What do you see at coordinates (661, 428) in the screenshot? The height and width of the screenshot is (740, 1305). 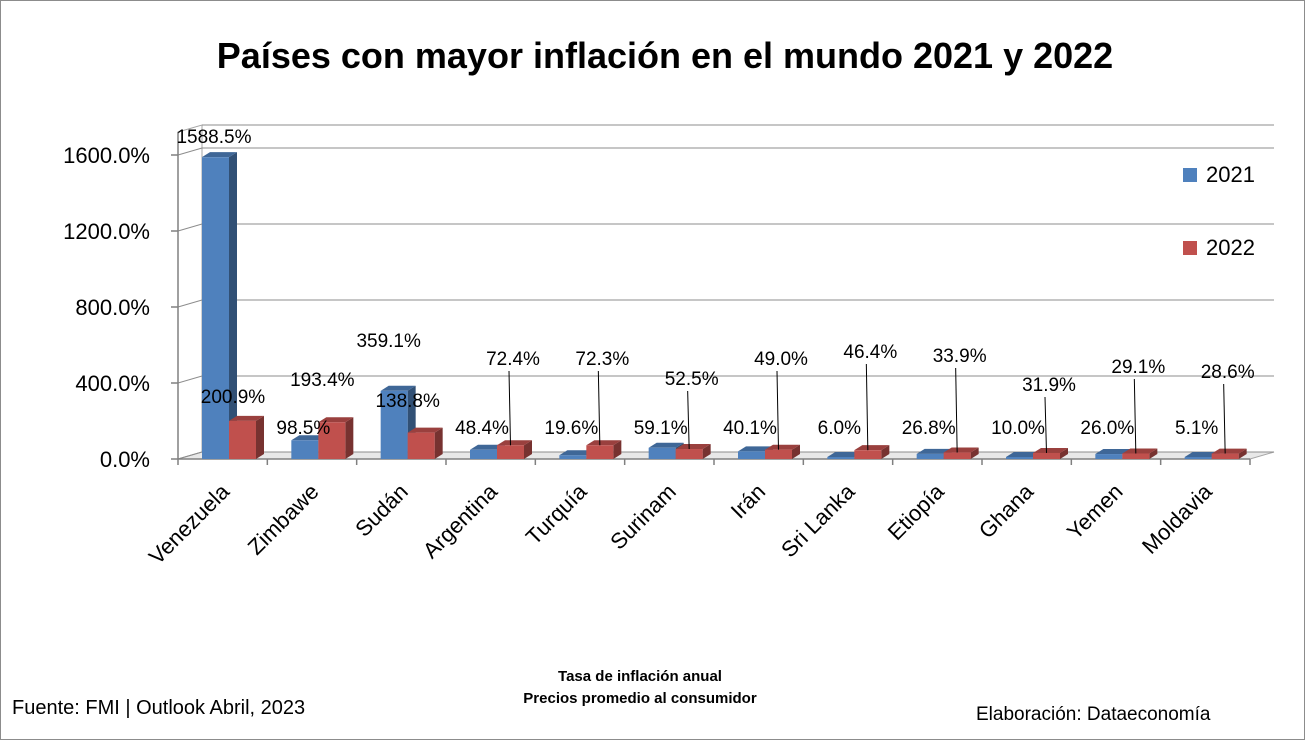 I see `data-label-2021-5: 59.1%` at bounding box center [661, 428].